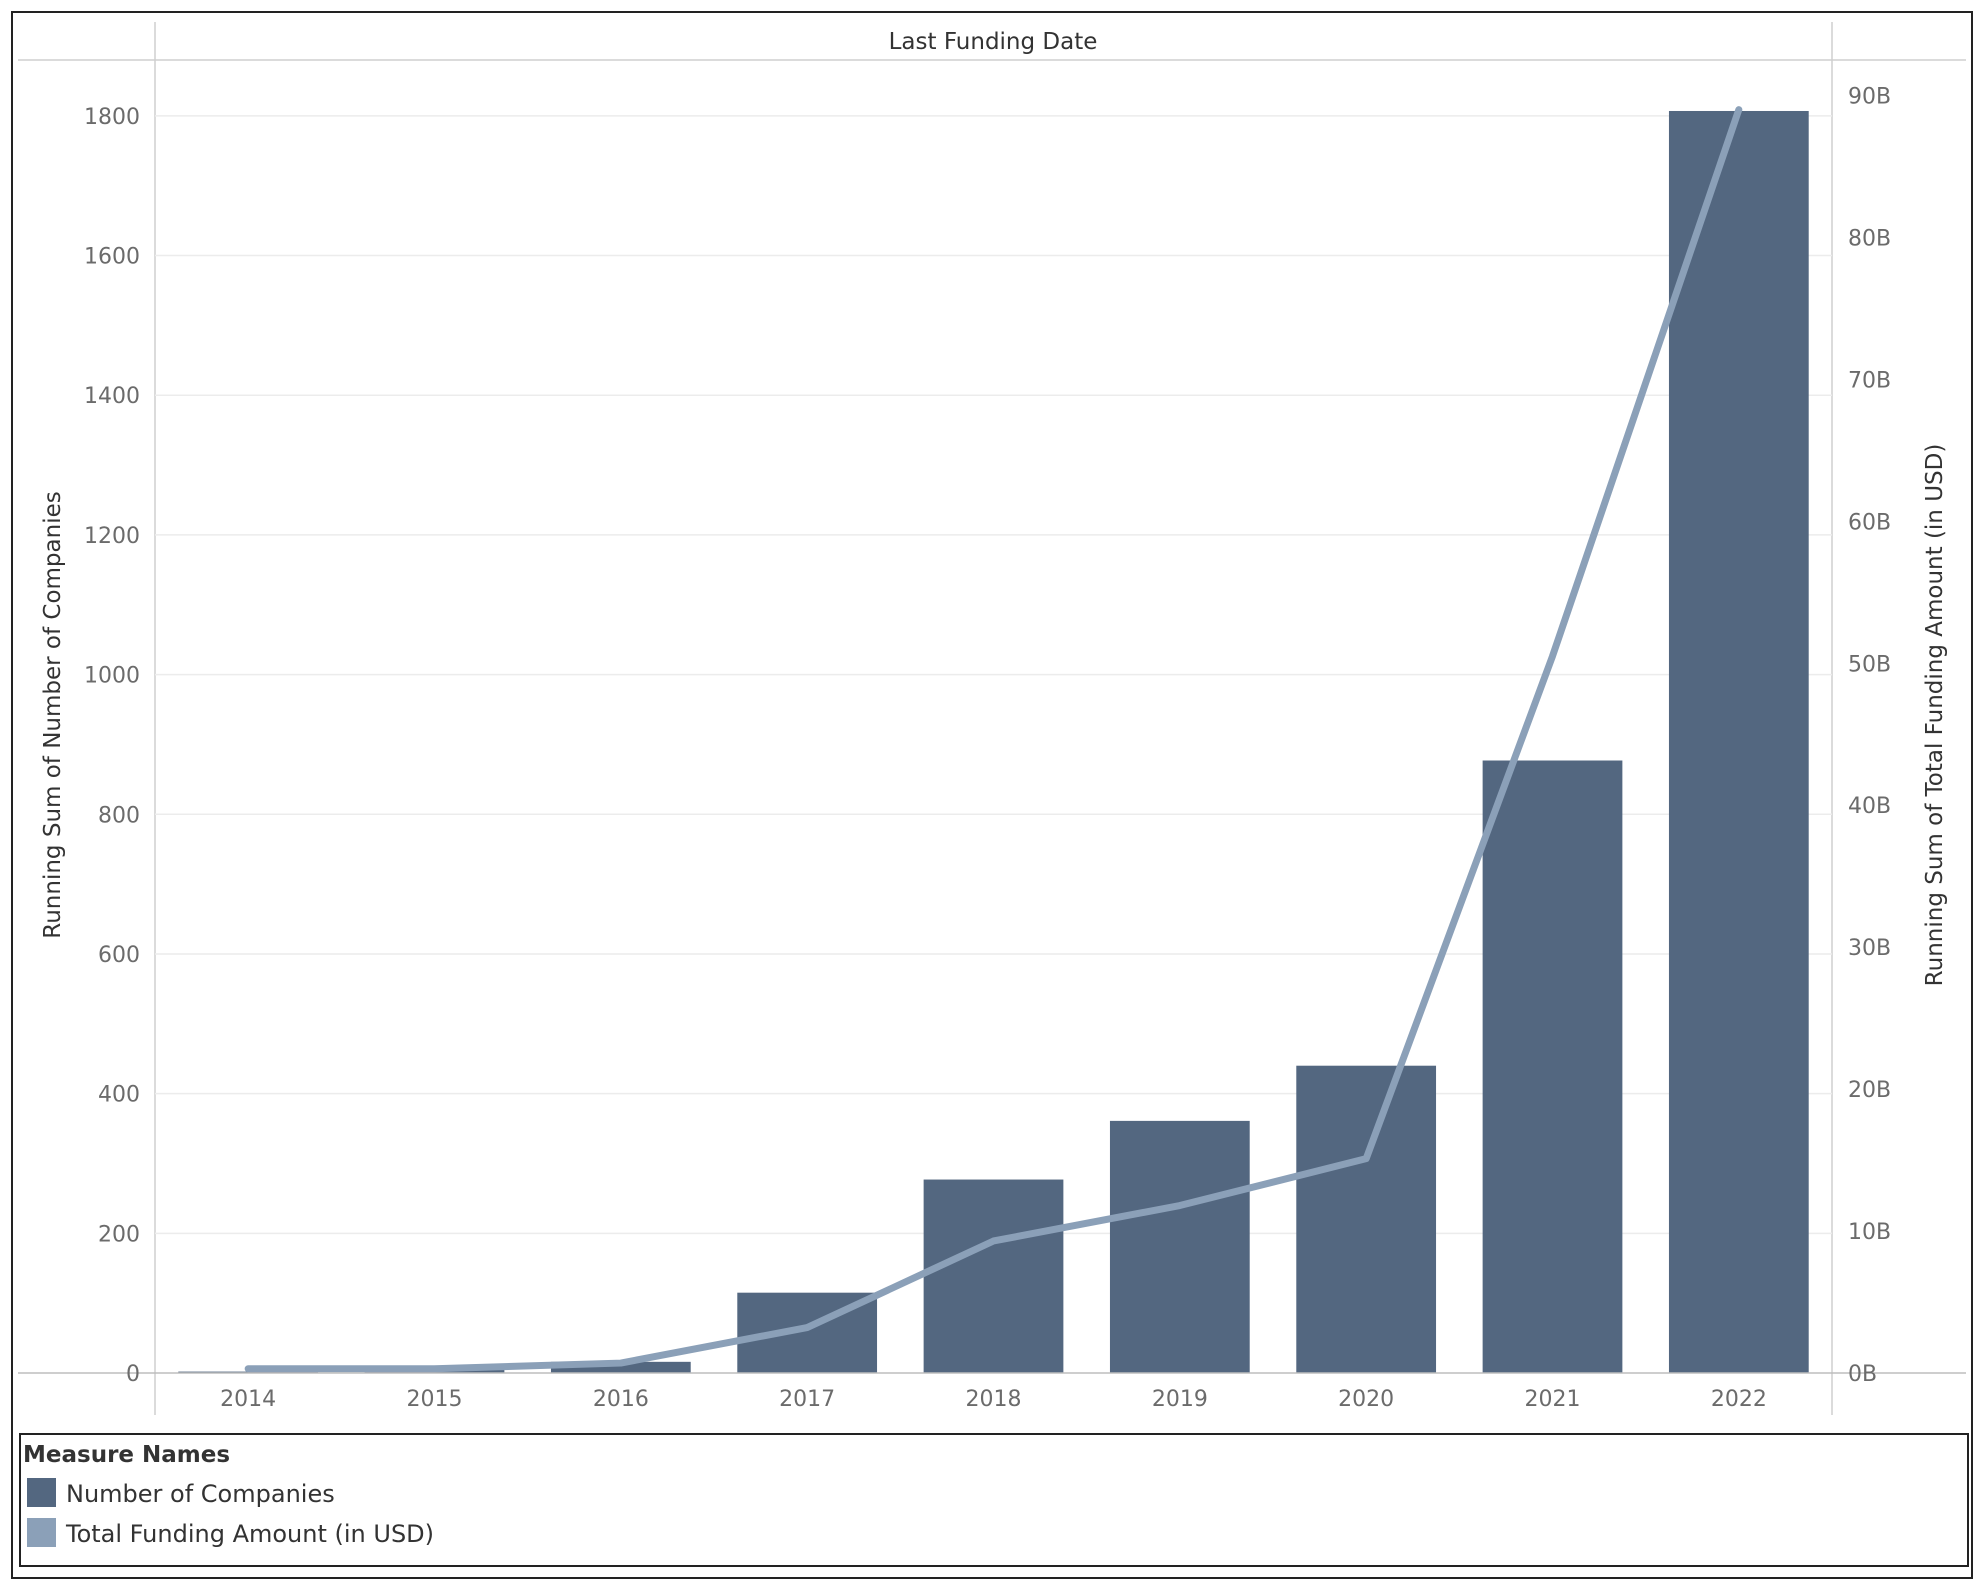 The image size is (1986, 1594). What do you see at coordinates (807, 1399) in the screenshot?
I see `x-axis-tick-label: 2017` at bounding box center [807, 1399].